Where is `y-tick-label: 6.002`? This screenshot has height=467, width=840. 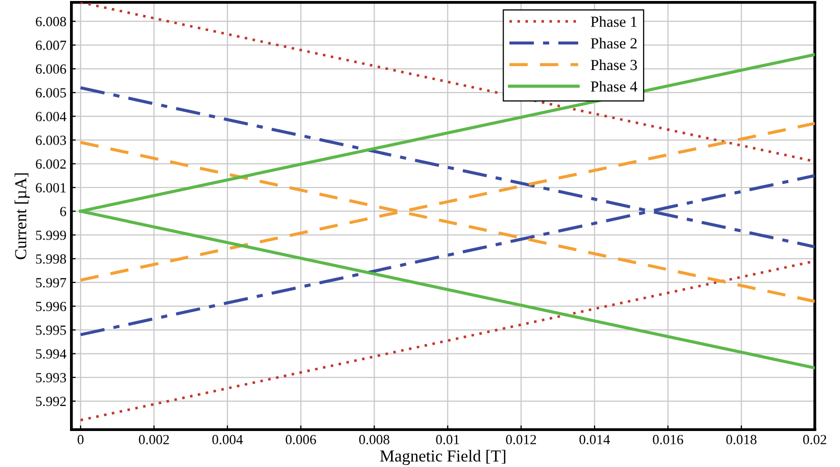 y-tick-label: 6.002 is located at coordinates (51, 164).